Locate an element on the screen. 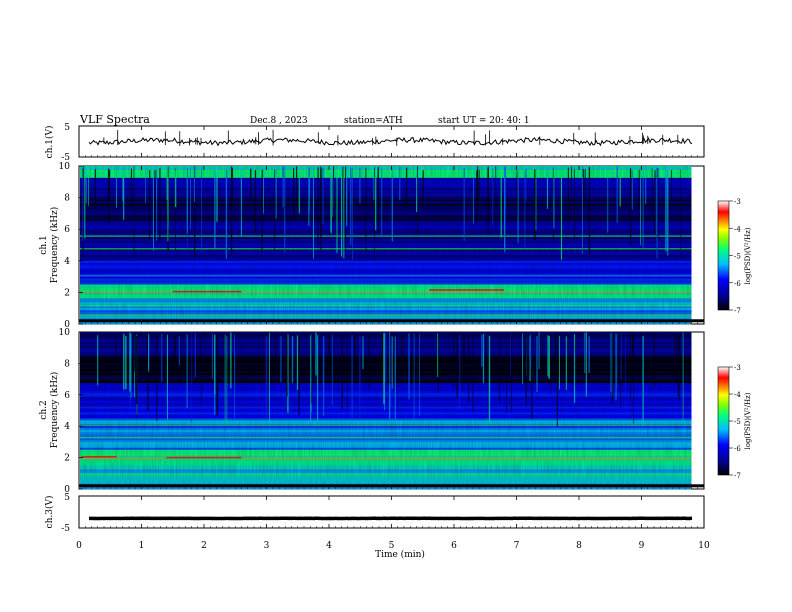 This screenshot has height=612, width=792. ch1-colorbar: -3 -4 -5 -6 -7 log(PSD)(V²/Hz) is located at coordinates (734, 256).